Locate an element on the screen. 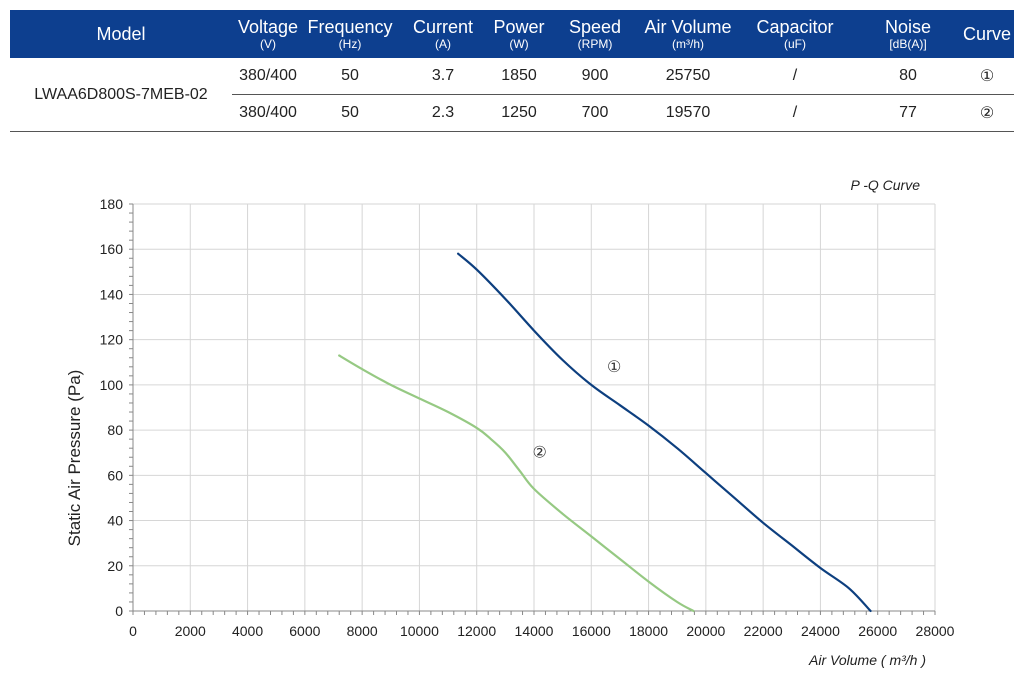 The width and height of the screenshot is (1024, 684). x-tick-label: 24000 is located at coordinates (820, 631).